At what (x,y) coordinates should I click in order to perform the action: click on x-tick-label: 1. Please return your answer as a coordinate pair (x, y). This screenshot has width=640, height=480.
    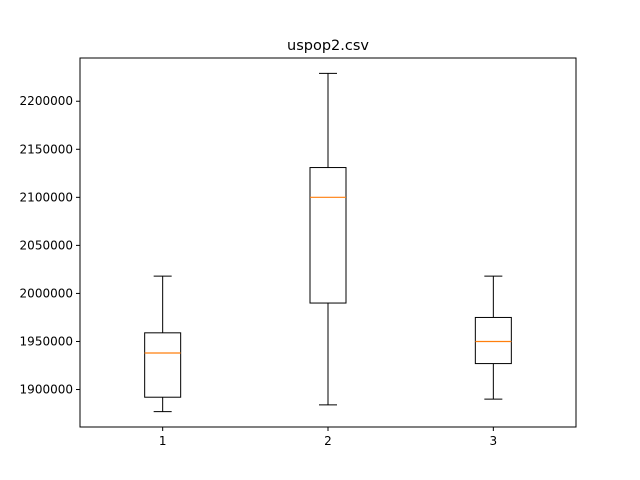
    Looking at the image, I should click on (163, 441).